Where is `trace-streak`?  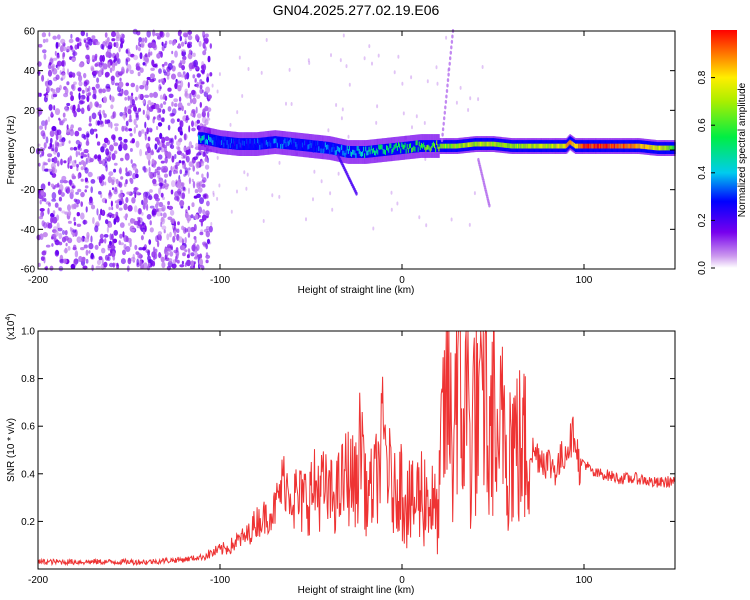 trace-streak is located at coordinates (444, 112).